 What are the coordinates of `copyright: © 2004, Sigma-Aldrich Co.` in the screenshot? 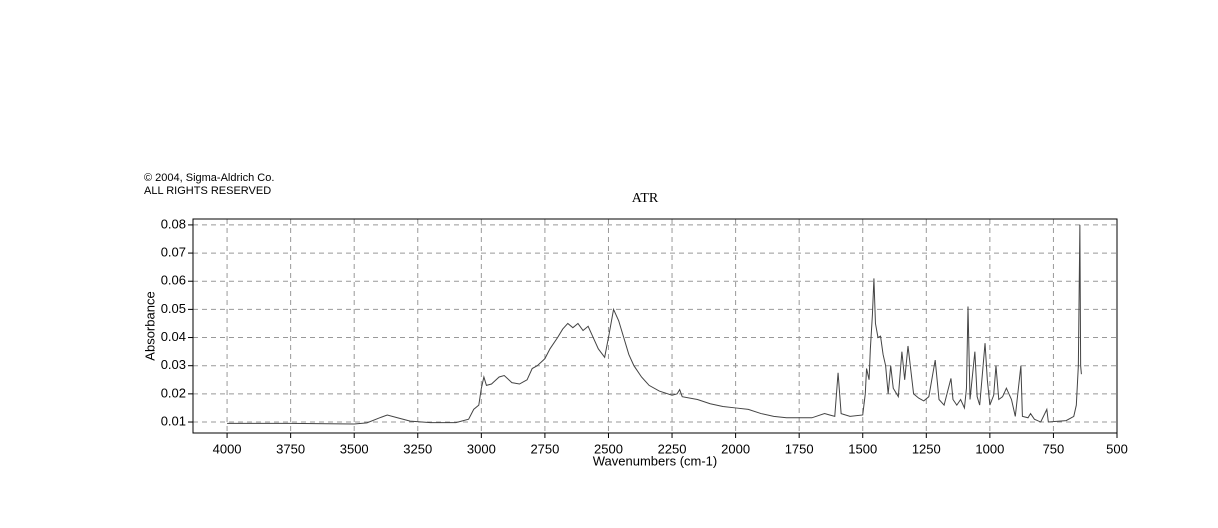 It's located at (209, 178).